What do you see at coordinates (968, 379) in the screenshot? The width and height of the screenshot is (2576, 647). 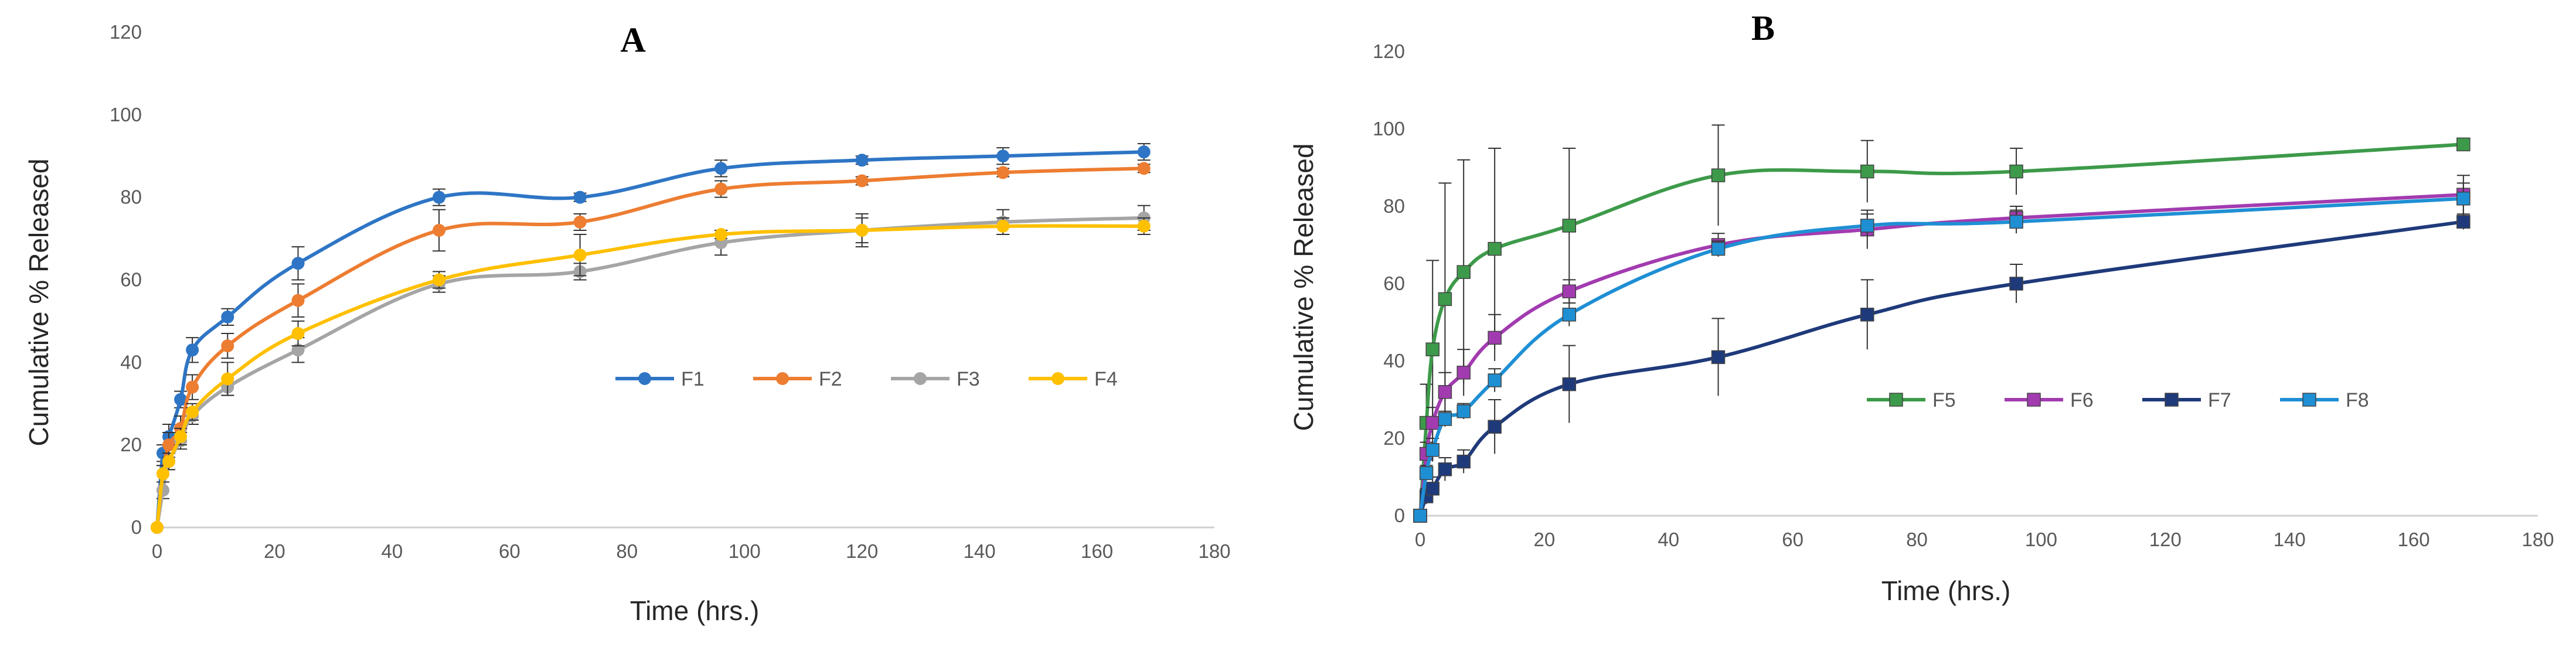 I see `legend-label: F3` at bounding box center [968, 379].